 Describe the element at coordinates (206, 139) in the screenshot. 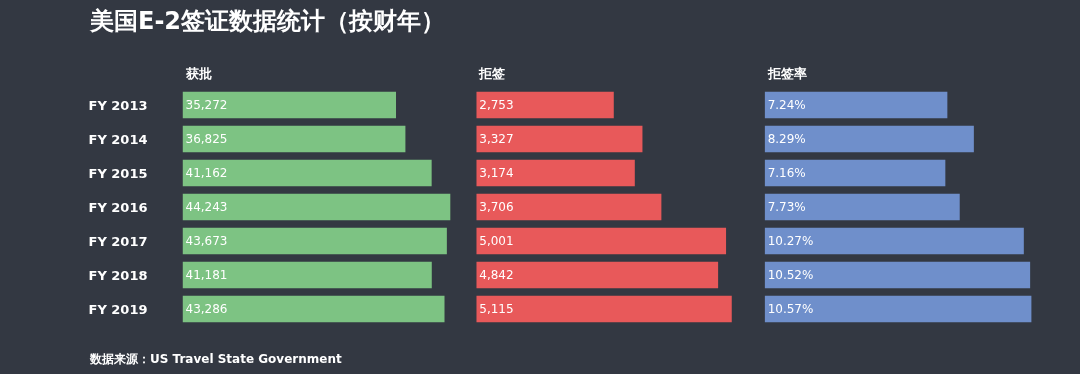

I see `data-label: 36,825` at that location.